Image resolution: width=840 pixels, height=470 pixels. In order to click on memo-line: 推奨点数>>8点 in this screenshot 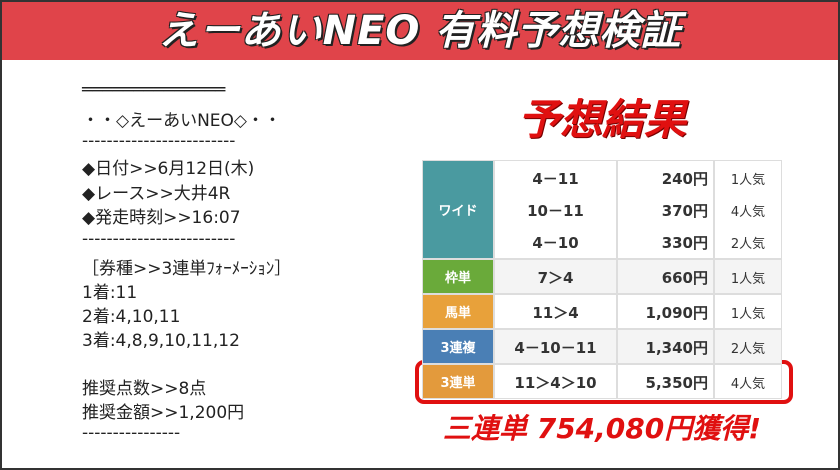, I will do `click(144, 389)`.